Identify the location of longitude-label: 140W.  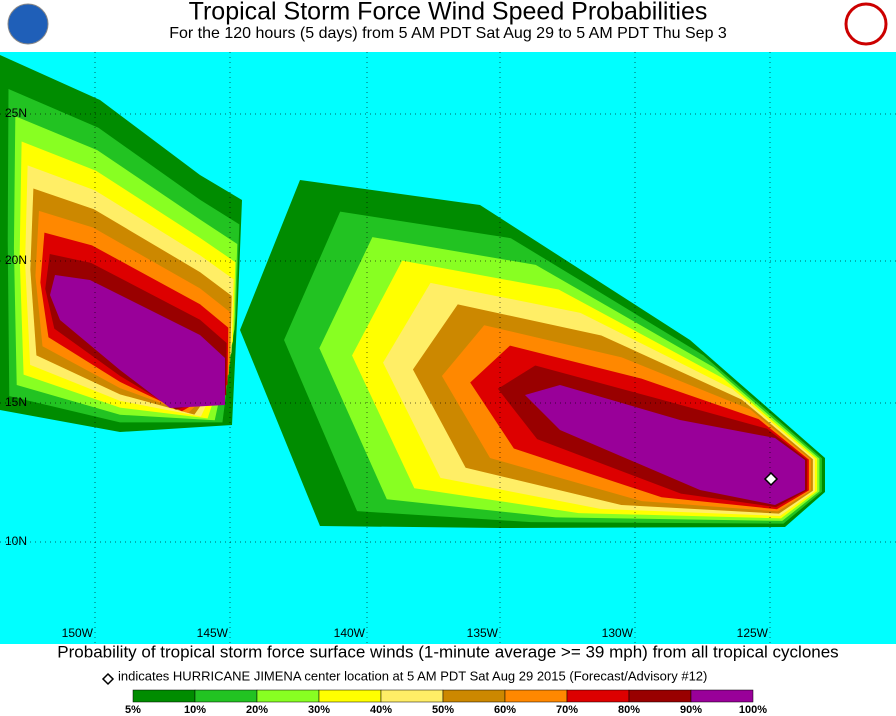
(350, 633).